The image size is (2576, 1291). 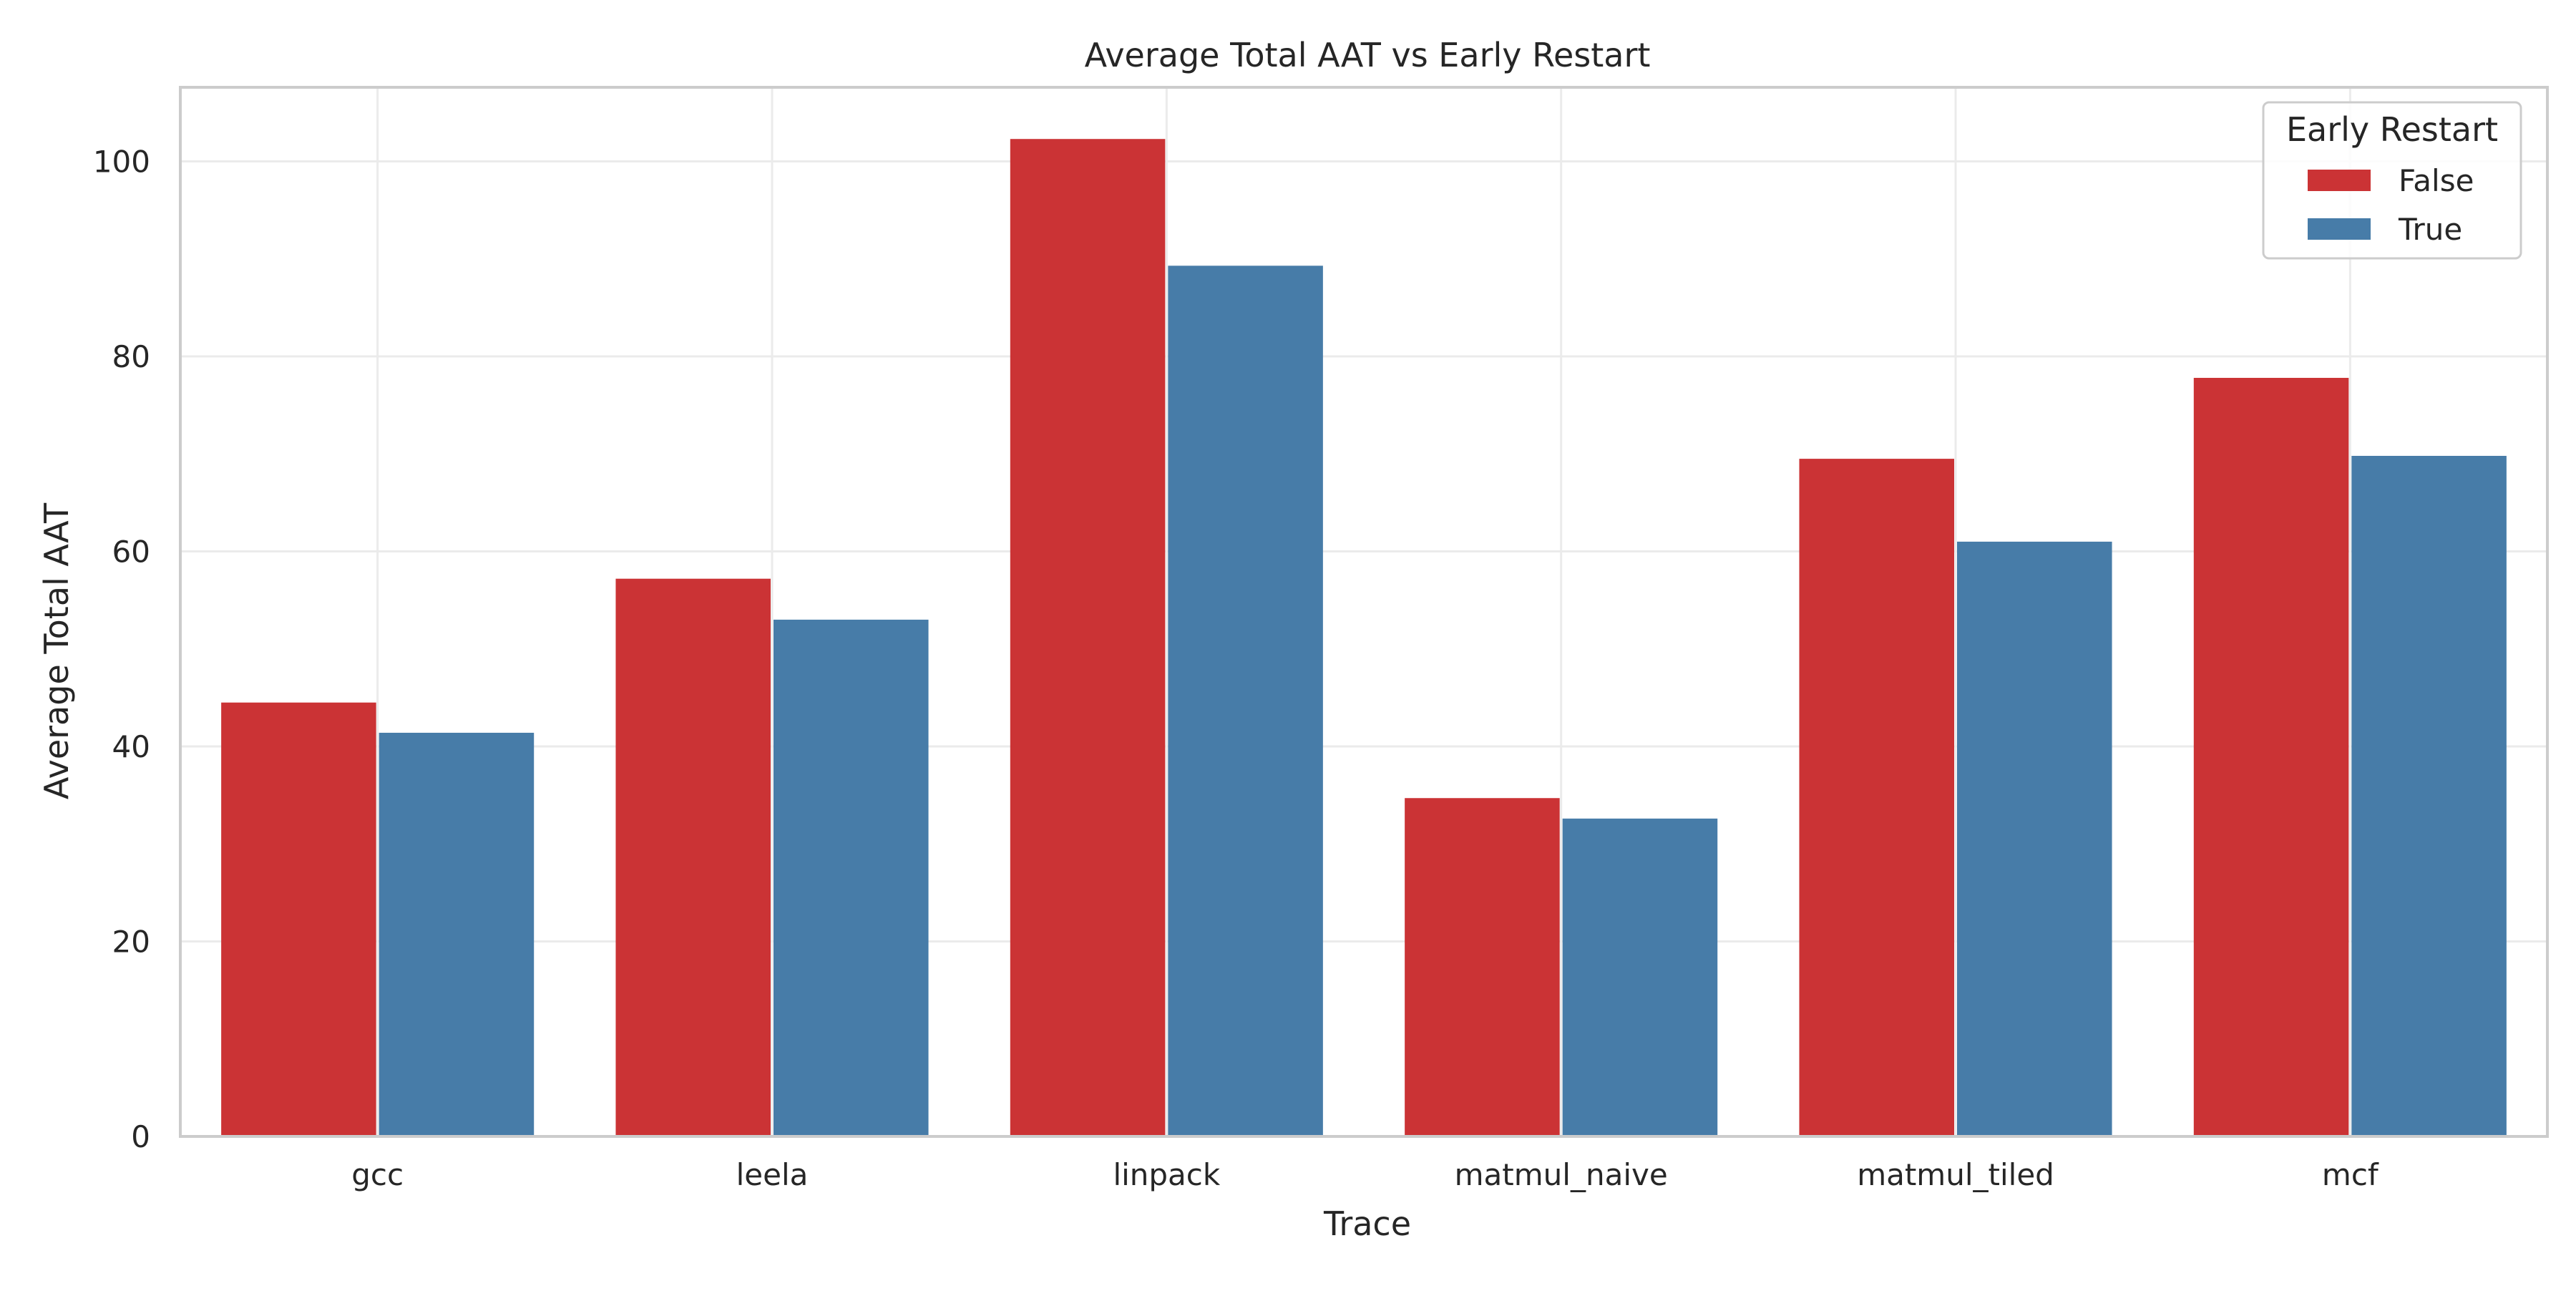 What do you see at coordinates (693, 857) in the screenshot?
I see `bar-leela-false` at bounding box center [693, 857].